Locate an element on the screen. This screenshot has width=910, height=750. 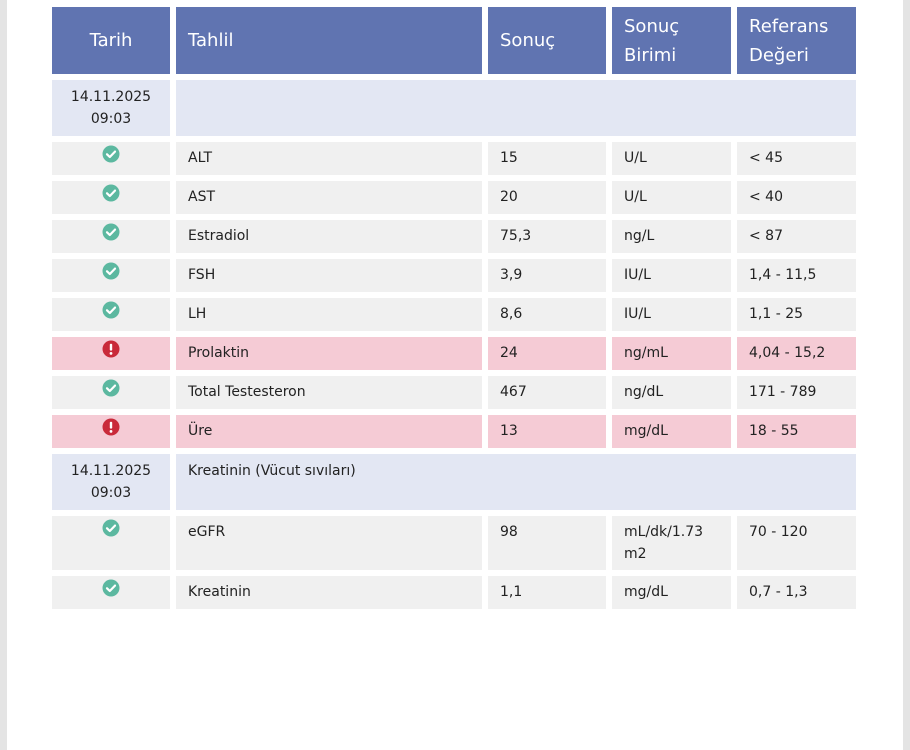
result: 13 is located at coordinates (547, 431).